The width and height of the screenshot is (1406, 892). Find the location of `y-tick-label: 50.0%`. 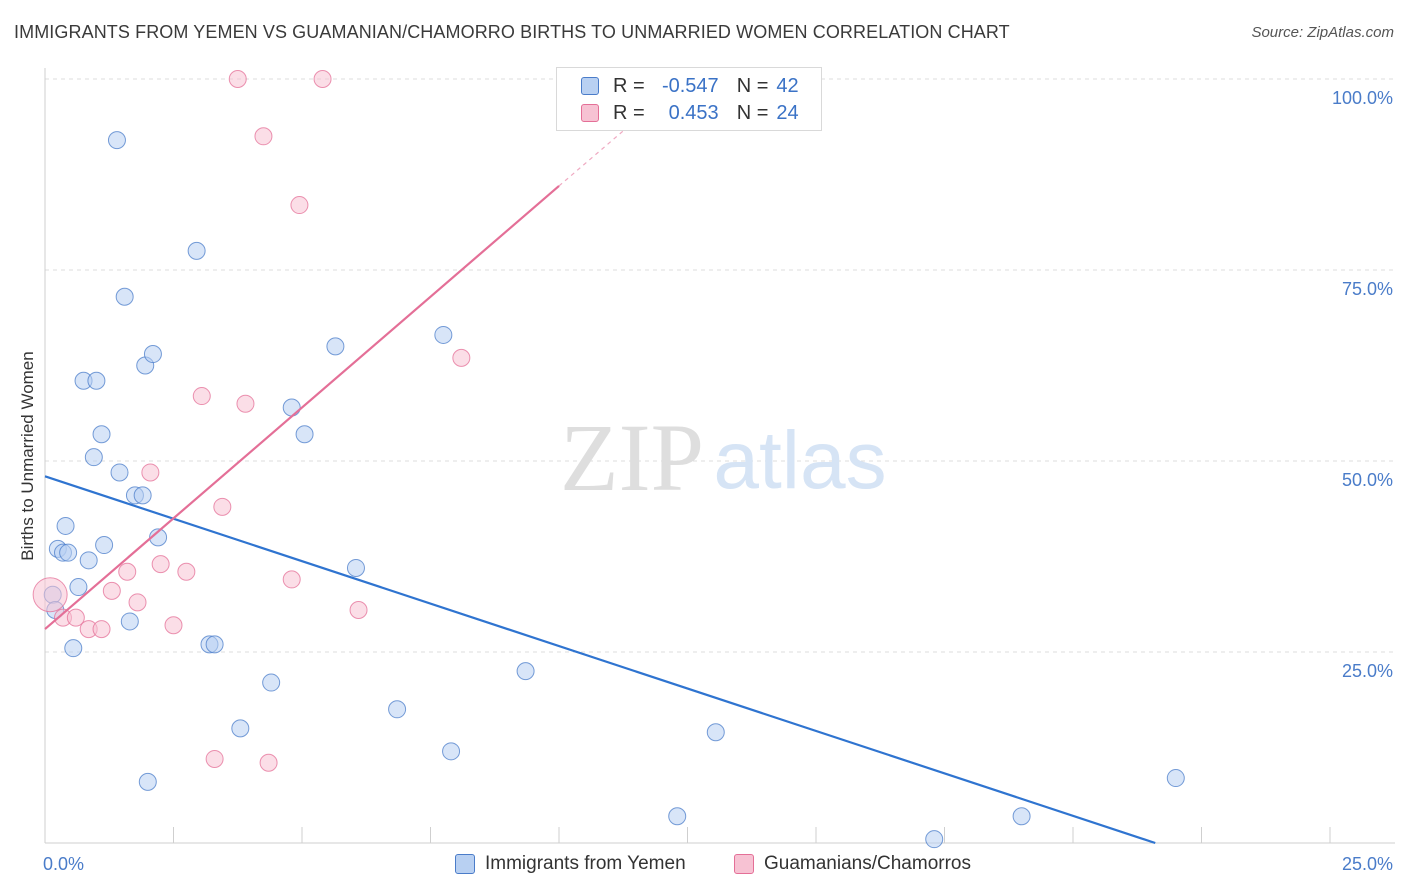

y-tick-label: 50.0% is located at coordinates (1367, 480).